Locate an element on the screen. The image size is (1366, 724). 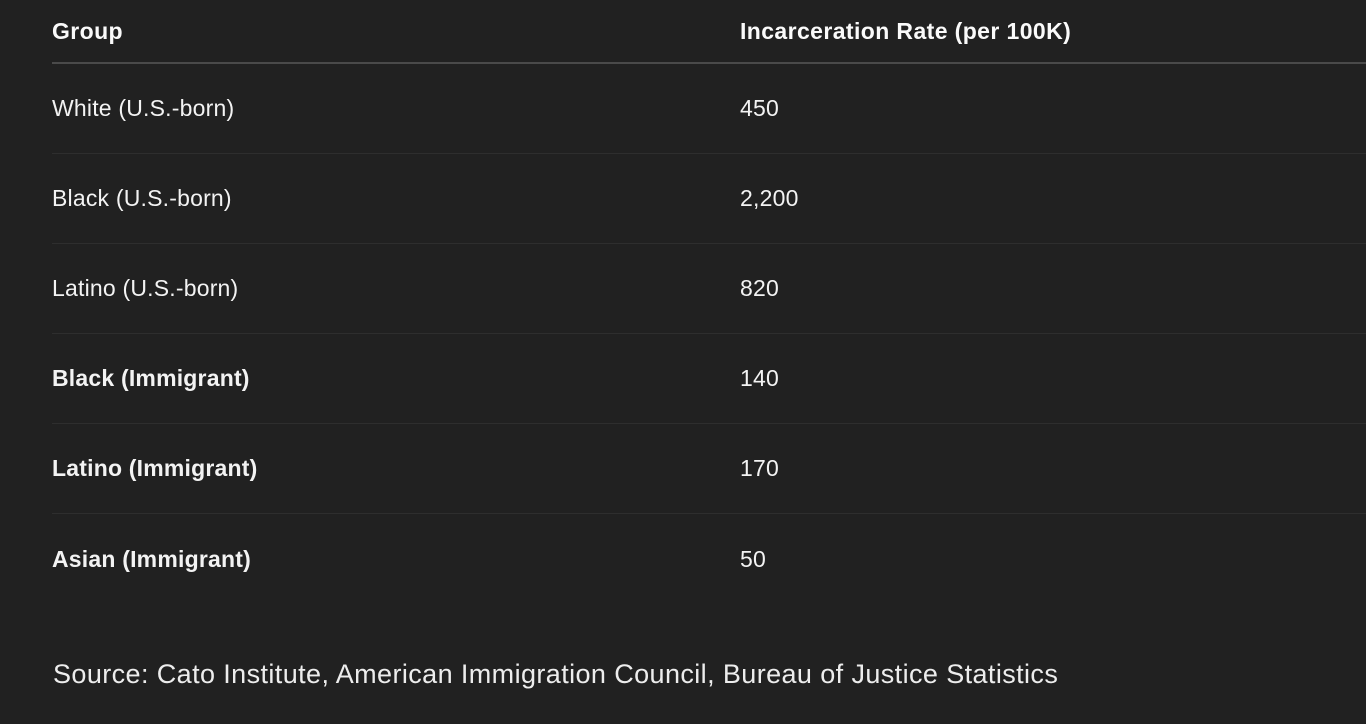
table-row: Latino (U.S.-born) 820 is located at coordinates (709, 288).